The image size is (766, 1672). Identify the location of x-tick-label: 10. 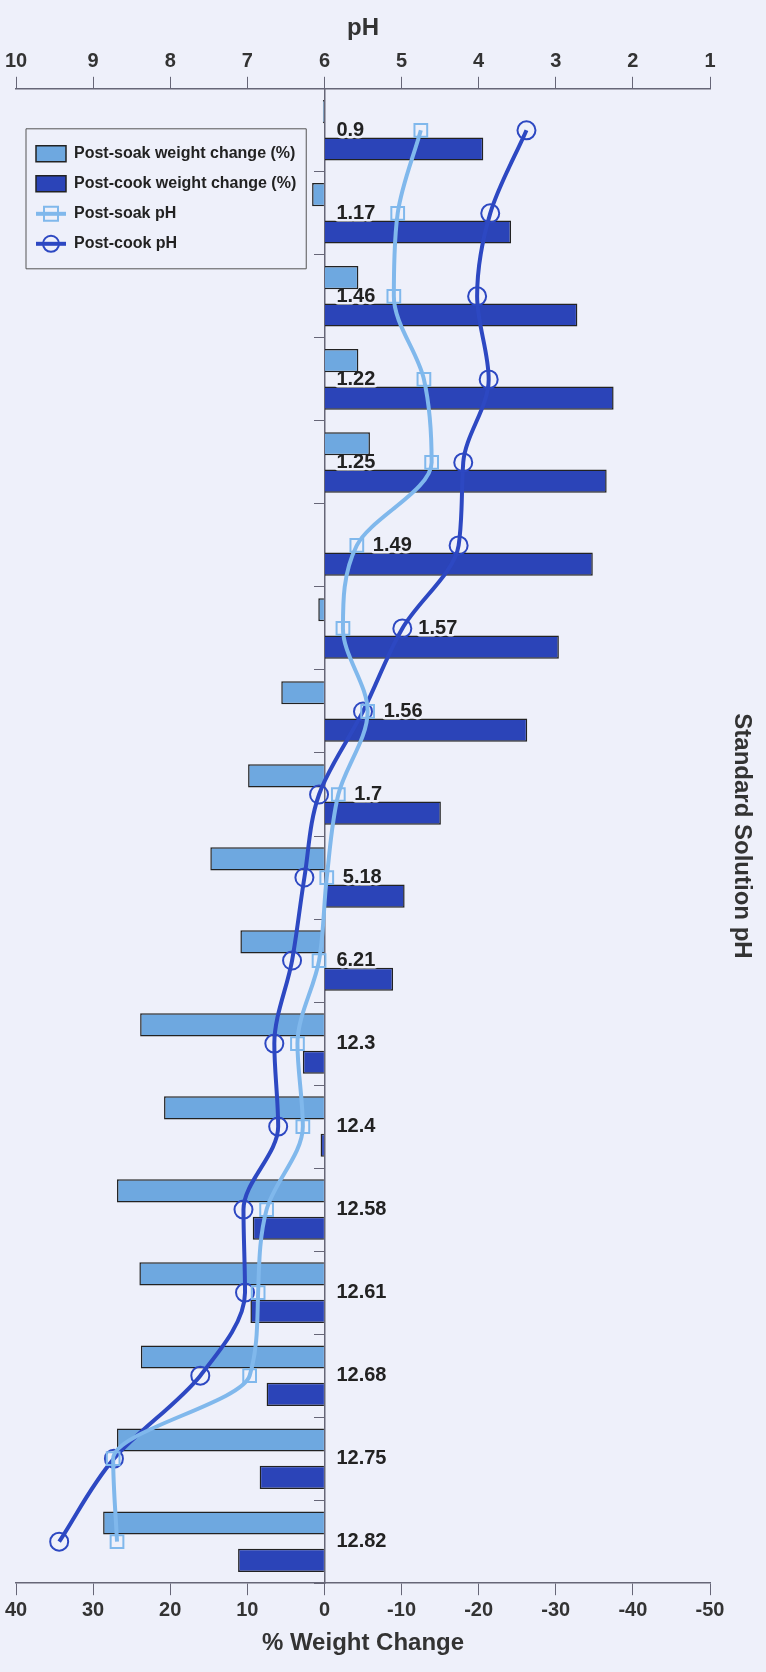
(247, 1608).